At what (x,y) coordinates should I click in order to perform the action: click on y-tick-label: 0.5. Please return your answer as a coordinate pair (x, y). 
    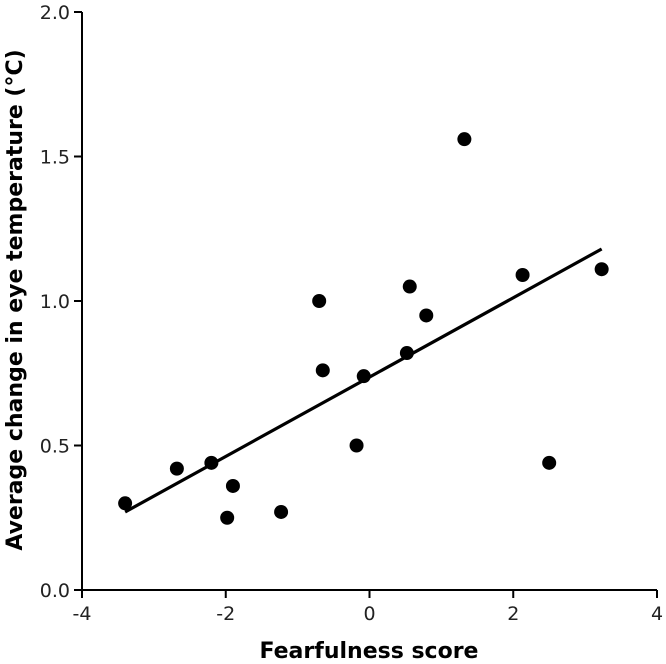
    Looking at the image, I should click on (55, 447).